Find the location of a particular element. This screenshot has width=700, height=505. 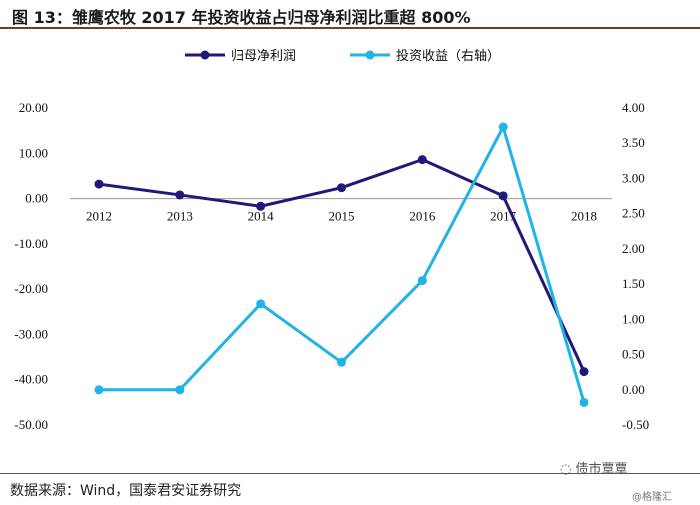

legend-label: 投资收益（右轴） is located at coordinates (448, 56).